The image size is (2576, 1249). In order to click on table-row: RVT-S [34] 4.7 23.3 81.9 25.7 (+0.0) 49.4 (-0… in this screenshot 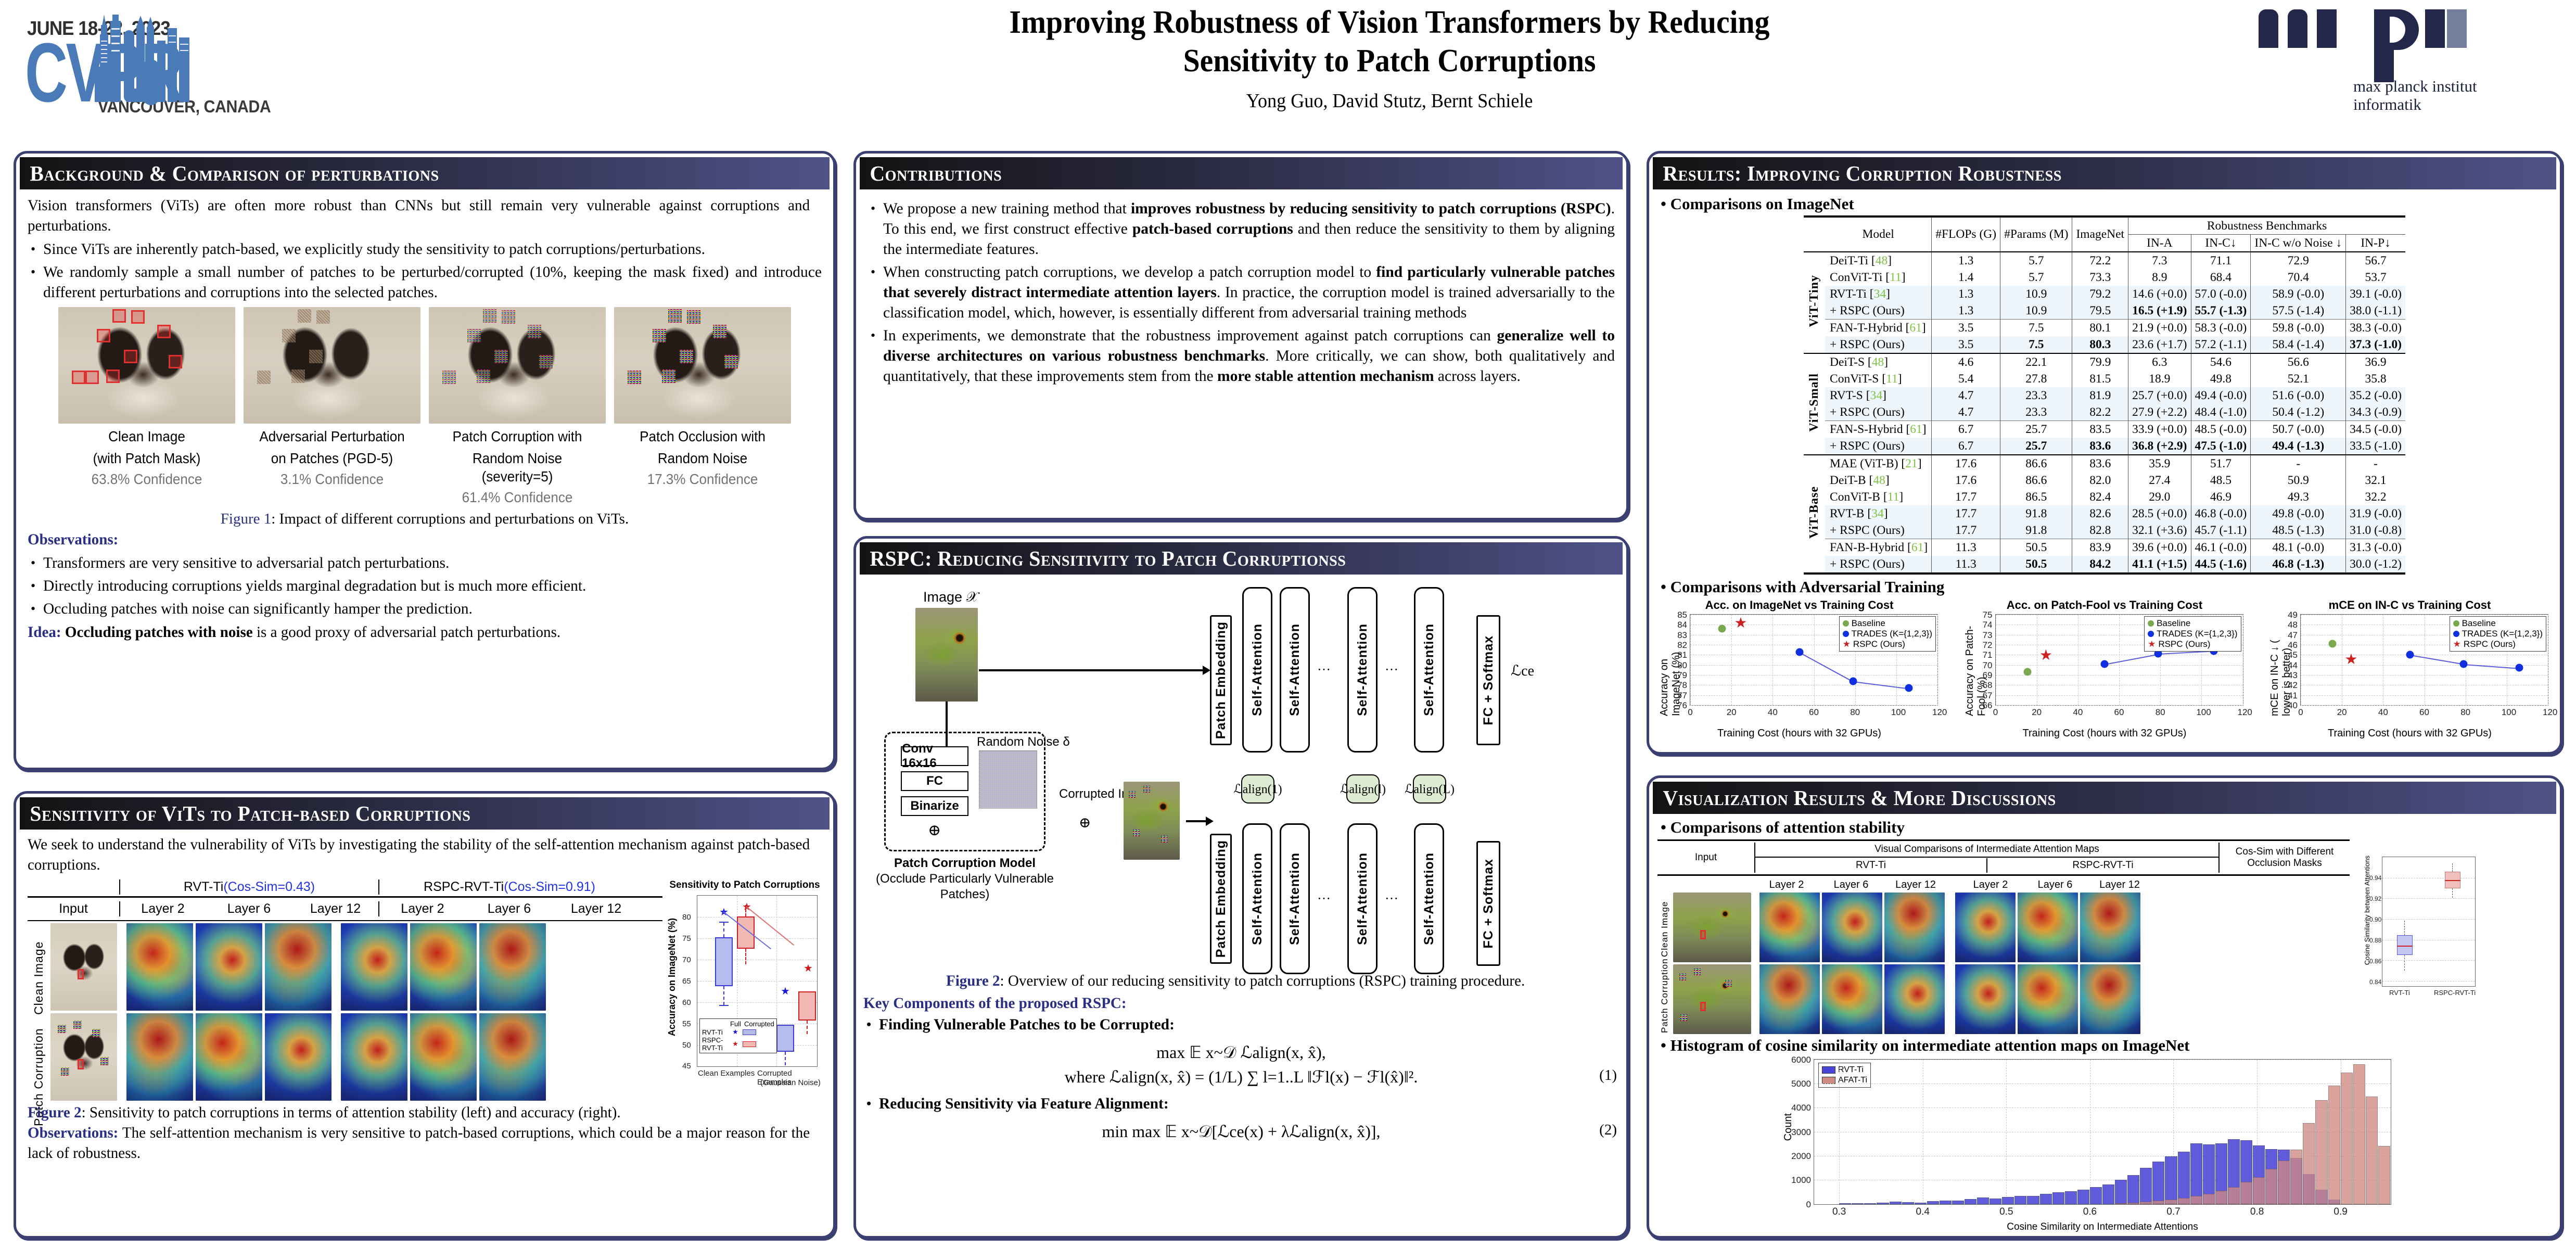, I will do `click(2104, 395)`.